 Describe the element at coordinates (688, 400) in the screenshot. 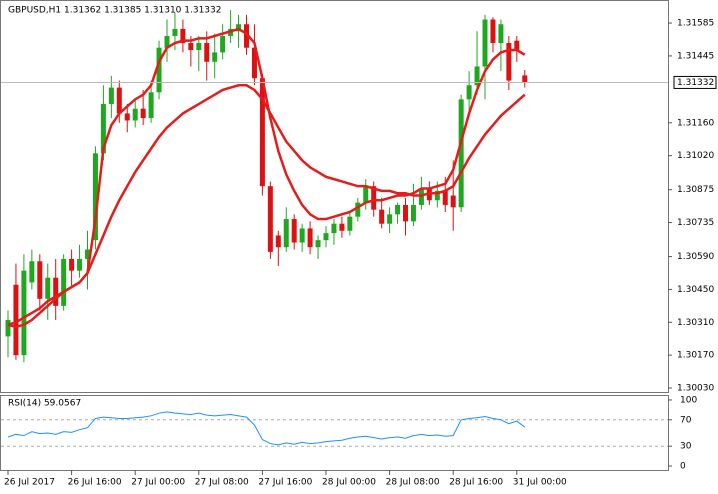

I see `y-tick-label: 100` at that location.